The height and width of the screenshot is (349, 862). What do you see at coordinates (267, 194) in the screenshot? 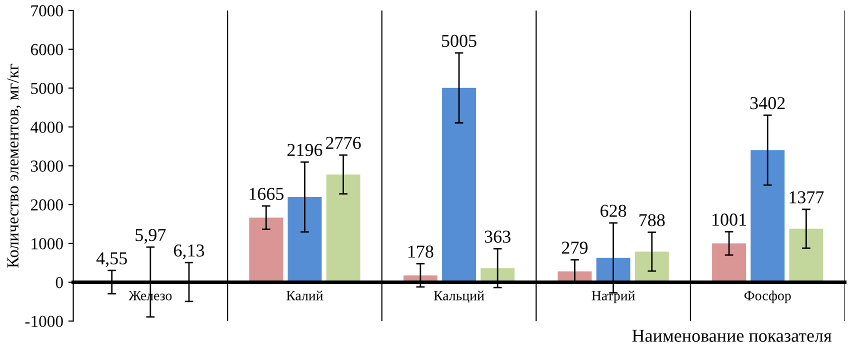
I see `data-label: 1665` at bounding box center [267, 194].